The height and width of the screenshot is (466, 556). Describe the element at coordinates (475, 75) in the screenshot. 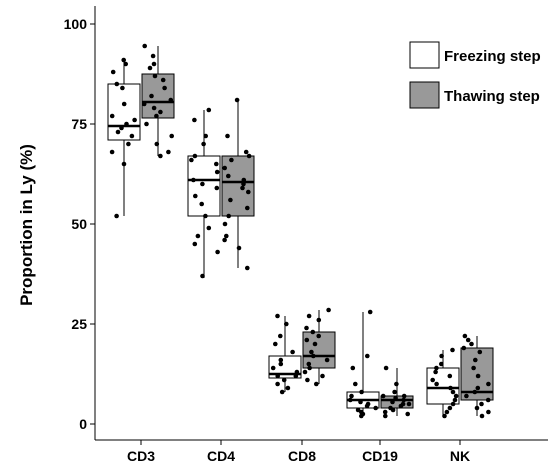

I see `legend: Freezing step Thawing step` at that location.